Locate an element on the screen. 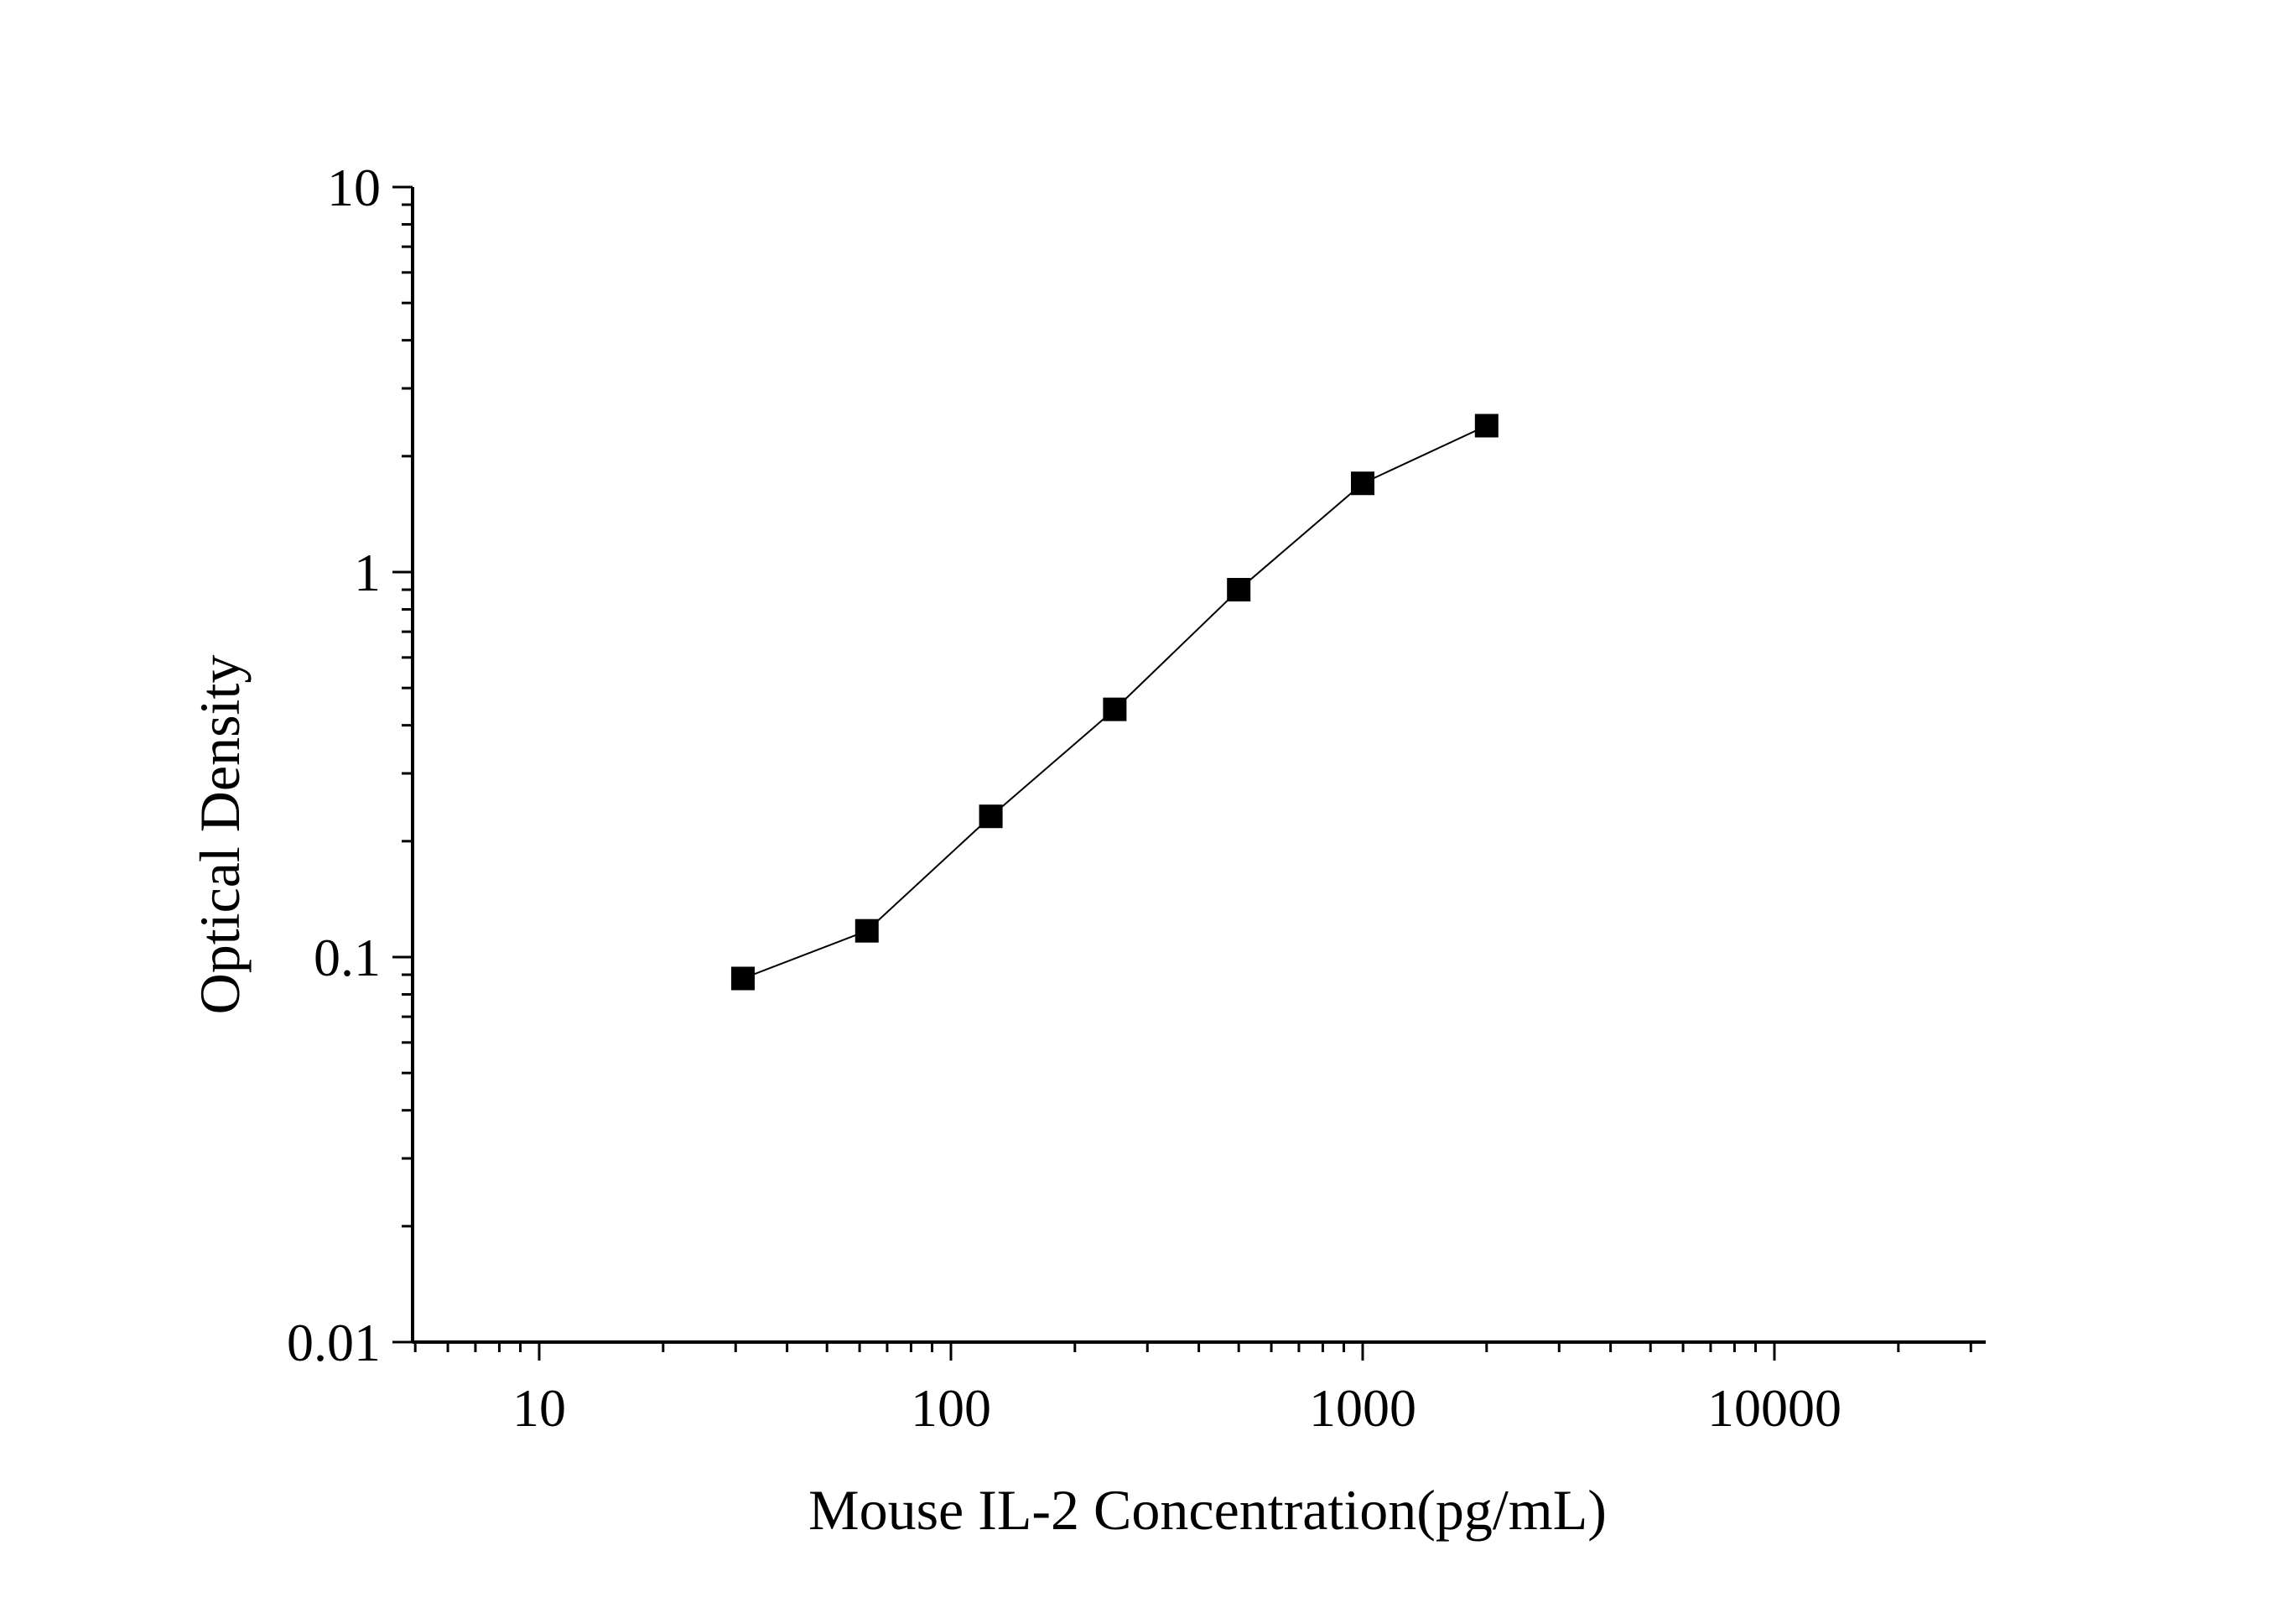  x-tick-label: 10000 is located at coordinates (1774, 1408).